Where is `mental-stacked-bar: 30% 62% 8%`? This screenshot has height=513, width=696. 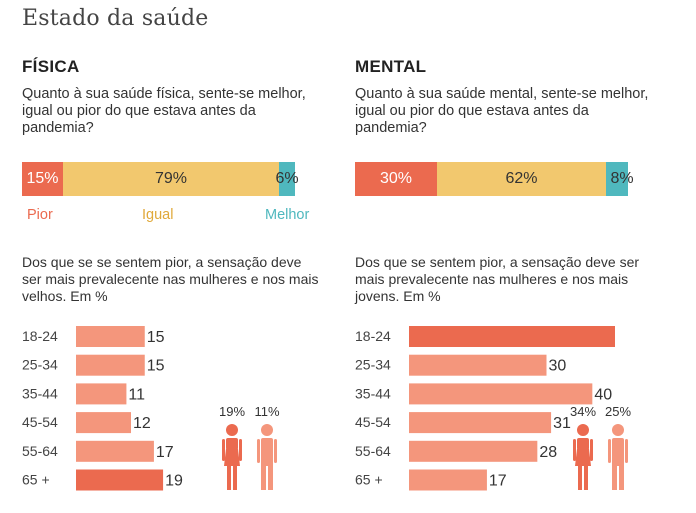 mental-stacked-bar: 30% 62% 8% is located at coordinates (494, 179).